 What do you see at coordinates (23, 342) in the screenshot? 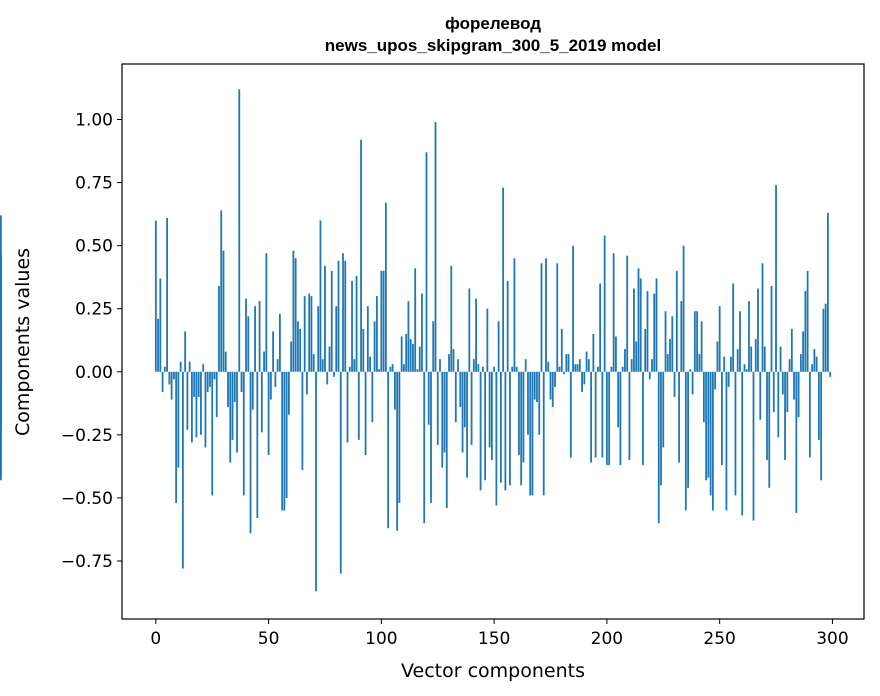
I see `y-axis-label: Components values` at bounding box center [23, 342].